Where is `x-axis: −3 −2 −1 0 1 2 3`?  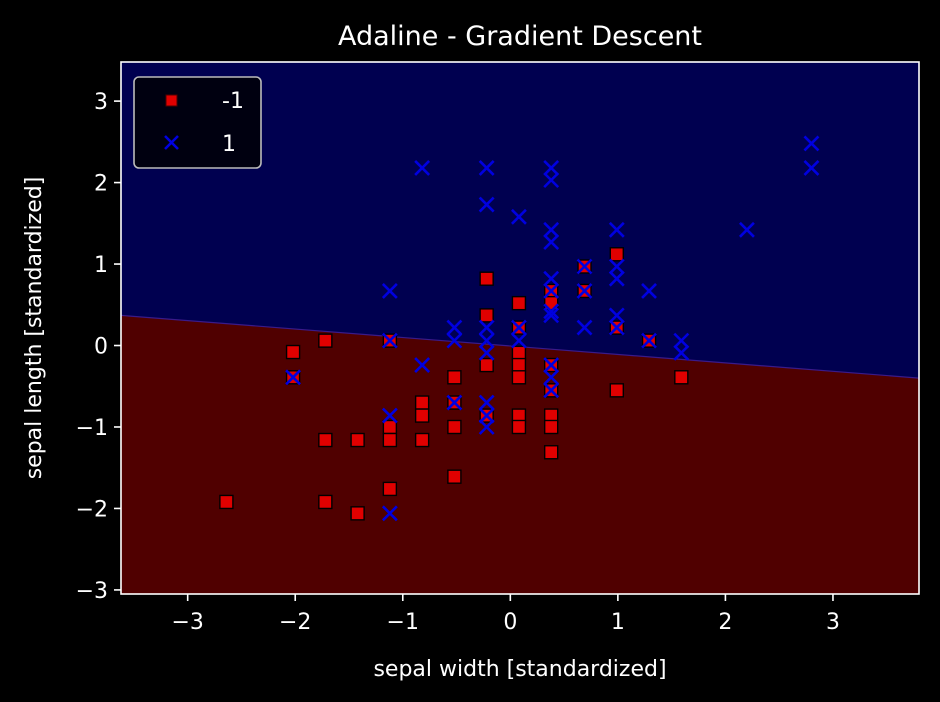 x-axis: −3 −2 −1 0 1 2 3 is located at coordinates (505, 614).